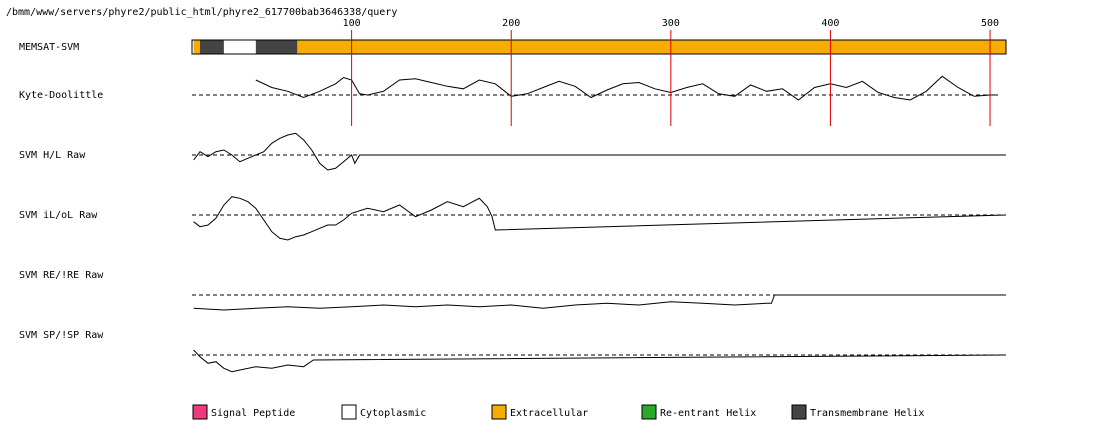 The width and height of the screenshot is (1102, 435). Describe the element at coordinates (708, 413) in the screenshot. I see `legend-label-re-entrant-helix: Re-entrant Helix` at that location.